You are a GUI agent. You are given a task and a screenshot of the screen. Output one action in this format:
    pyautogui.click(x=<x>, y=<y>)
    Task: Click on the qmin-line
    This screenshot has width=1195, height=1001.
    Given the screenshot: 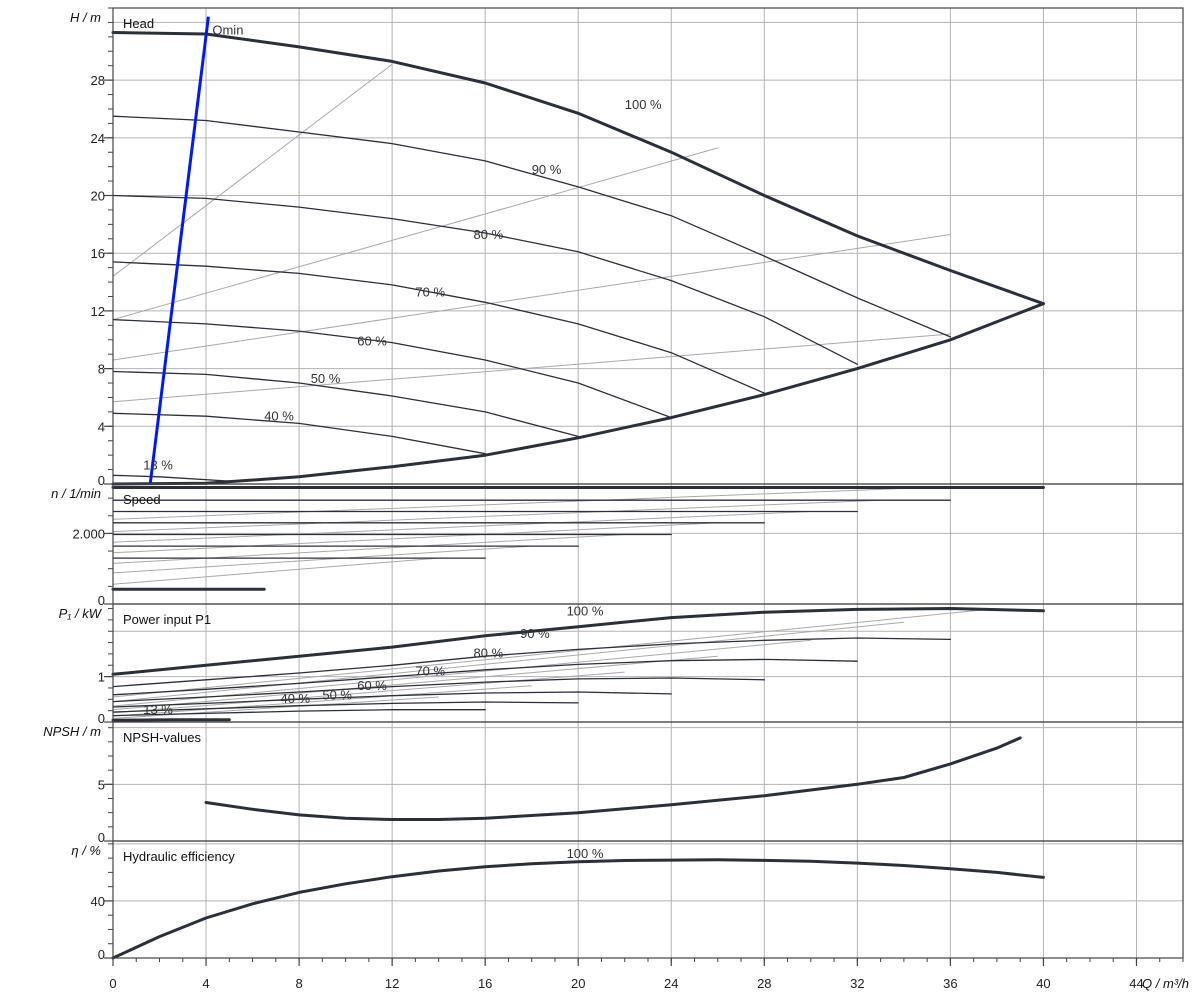 What is the action you would take?
    pyautogui.click(x=179, y=250)
    